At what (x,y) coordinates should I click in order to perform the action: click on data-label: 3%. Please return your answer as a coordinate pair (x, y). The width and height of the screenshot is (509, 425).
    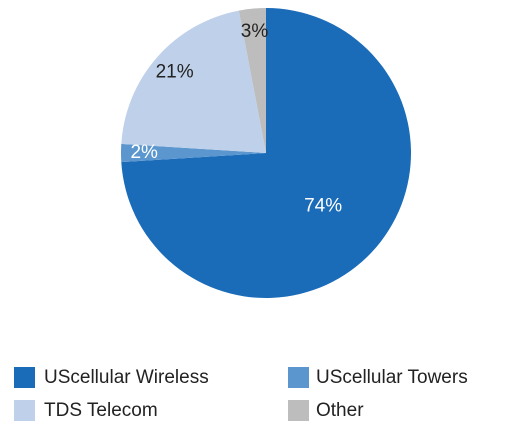
    Looking at the image, I should click on (255, 31).